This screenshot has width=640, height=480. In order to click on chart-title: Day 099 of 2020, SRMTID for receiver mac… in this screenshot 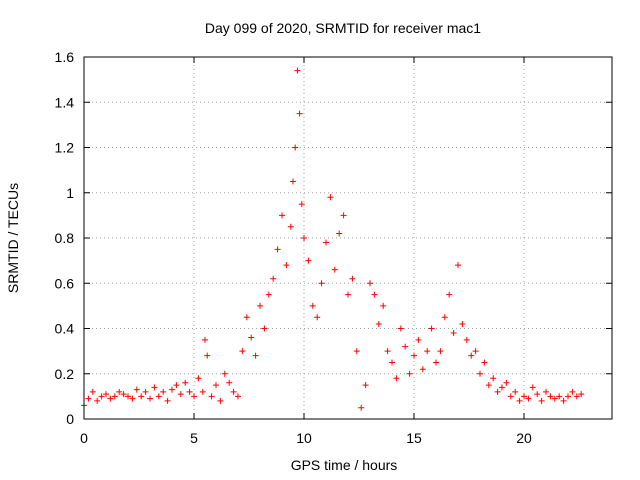, I will do `click(343, 28)`.